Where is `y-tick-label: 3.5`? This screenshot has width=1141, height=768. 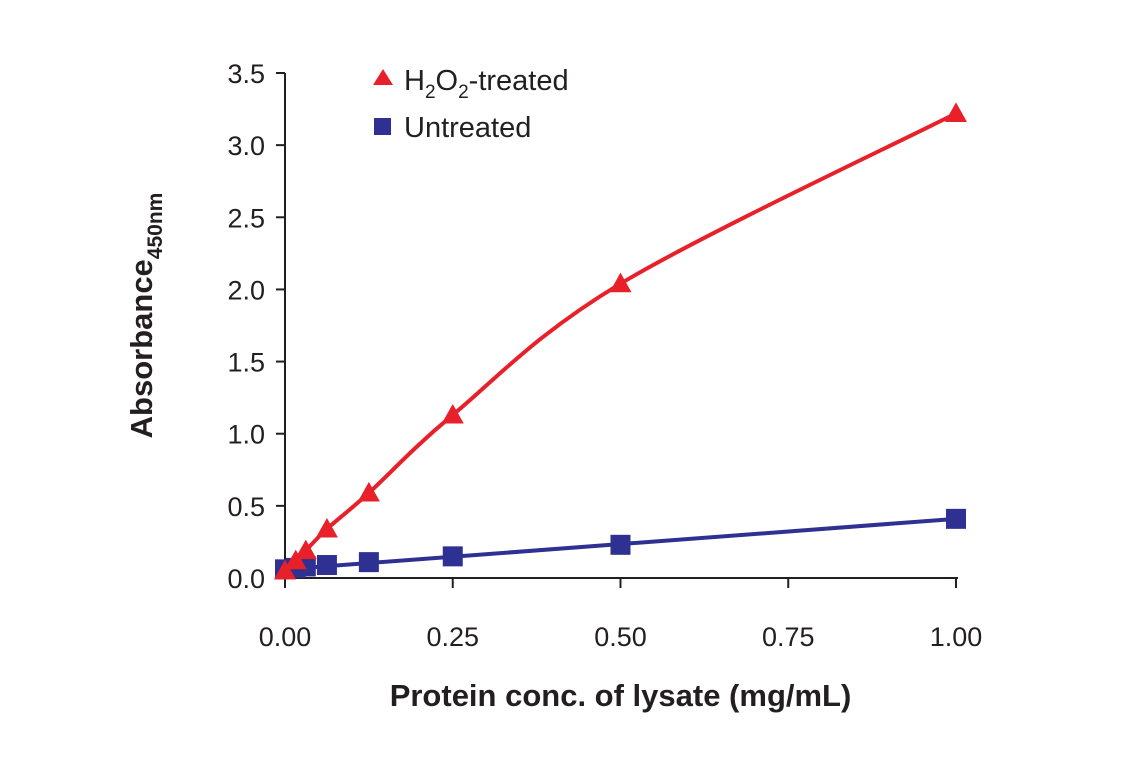 y-tick-label: 3.5 is located at coordinates (246, 74).